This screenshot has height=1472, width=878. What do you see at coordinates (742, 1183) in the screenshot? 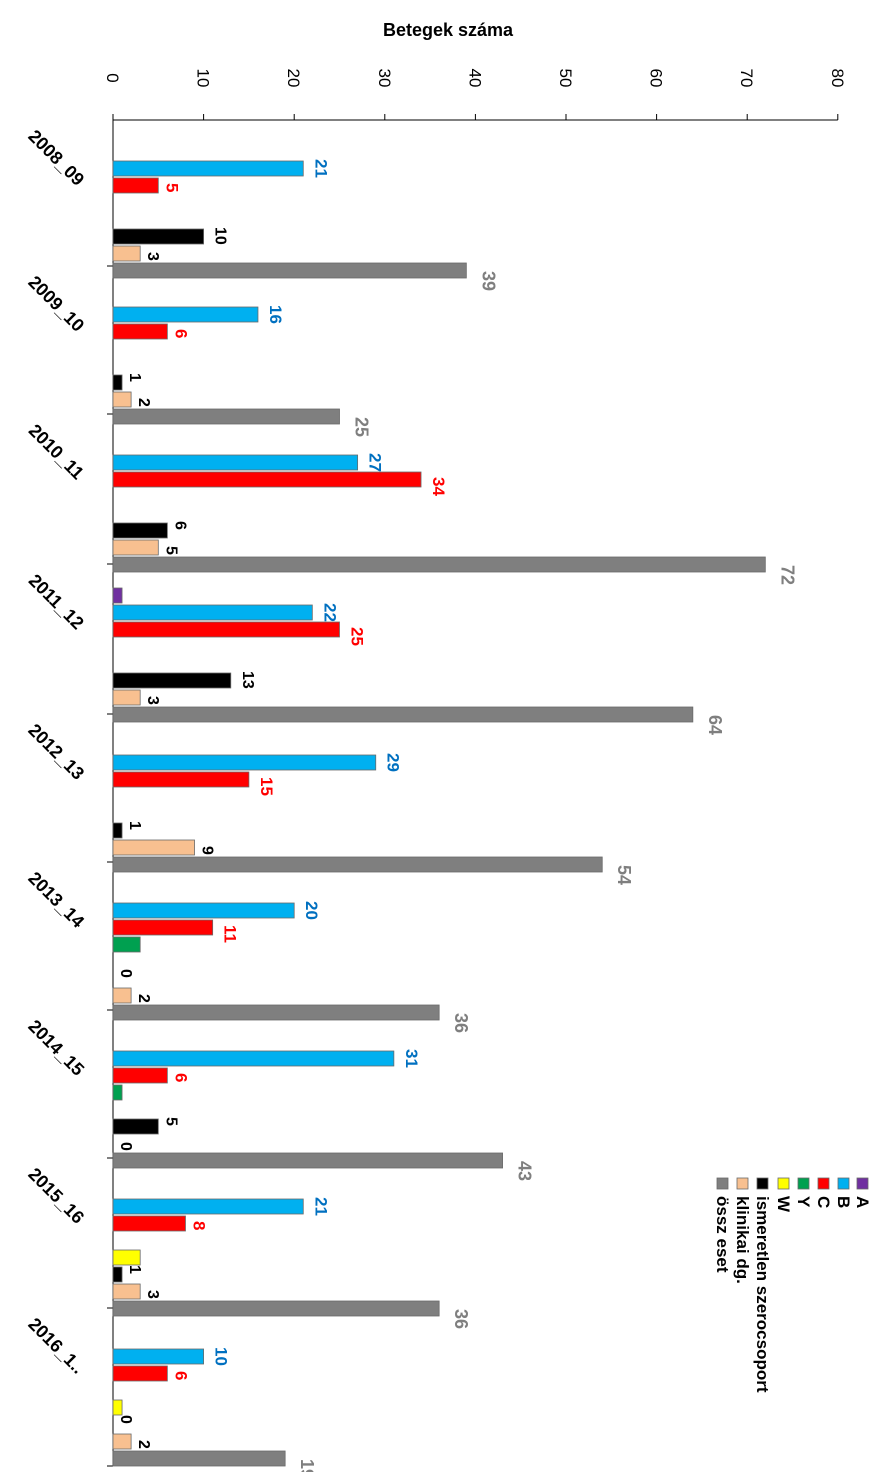
I see `legend-swatch-klinikai-dg` at bounding box center [742, 1183].